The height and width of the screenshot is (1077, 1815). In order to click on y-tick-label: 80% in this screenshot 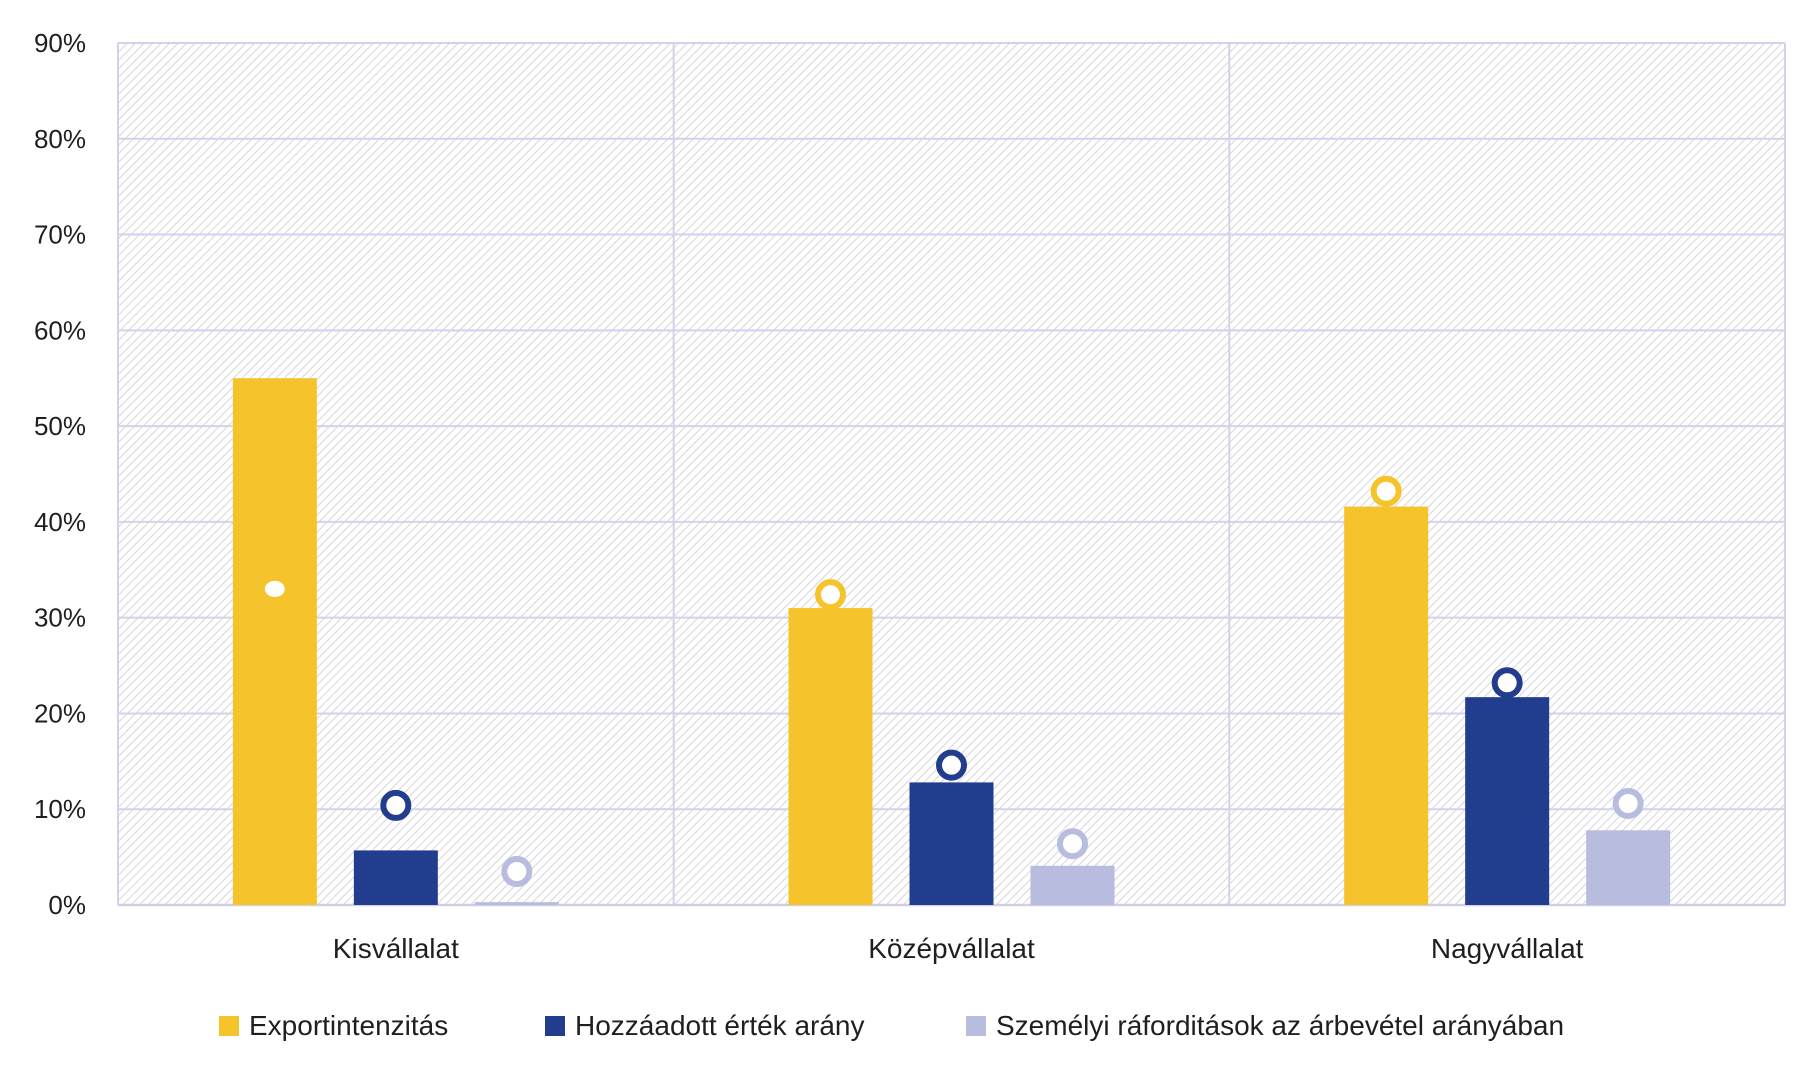, I will do `click(60, 139)`.